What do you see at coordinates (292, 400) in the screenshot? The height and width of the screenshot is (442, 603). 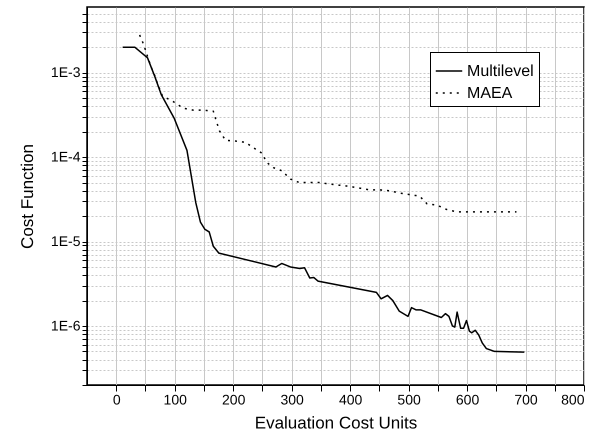 I see `x-tick-label: 300` at bounding box center [292, 400].